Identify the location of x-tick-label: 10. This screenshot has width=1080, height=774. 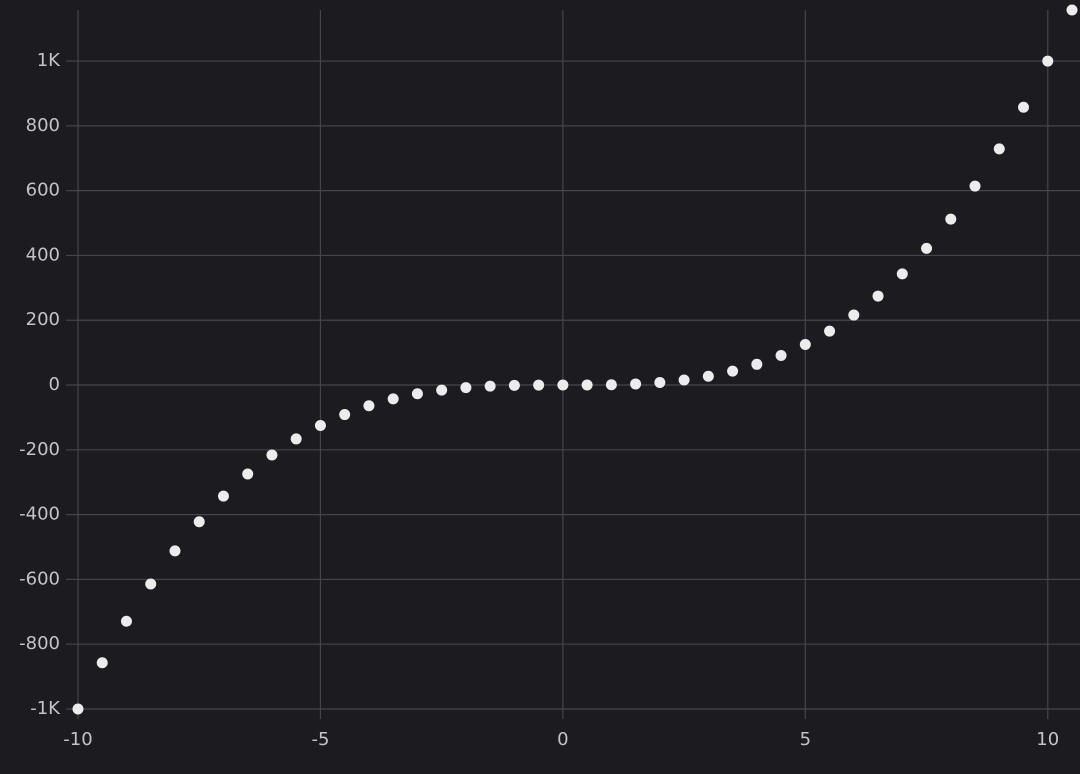
(1047, 739).